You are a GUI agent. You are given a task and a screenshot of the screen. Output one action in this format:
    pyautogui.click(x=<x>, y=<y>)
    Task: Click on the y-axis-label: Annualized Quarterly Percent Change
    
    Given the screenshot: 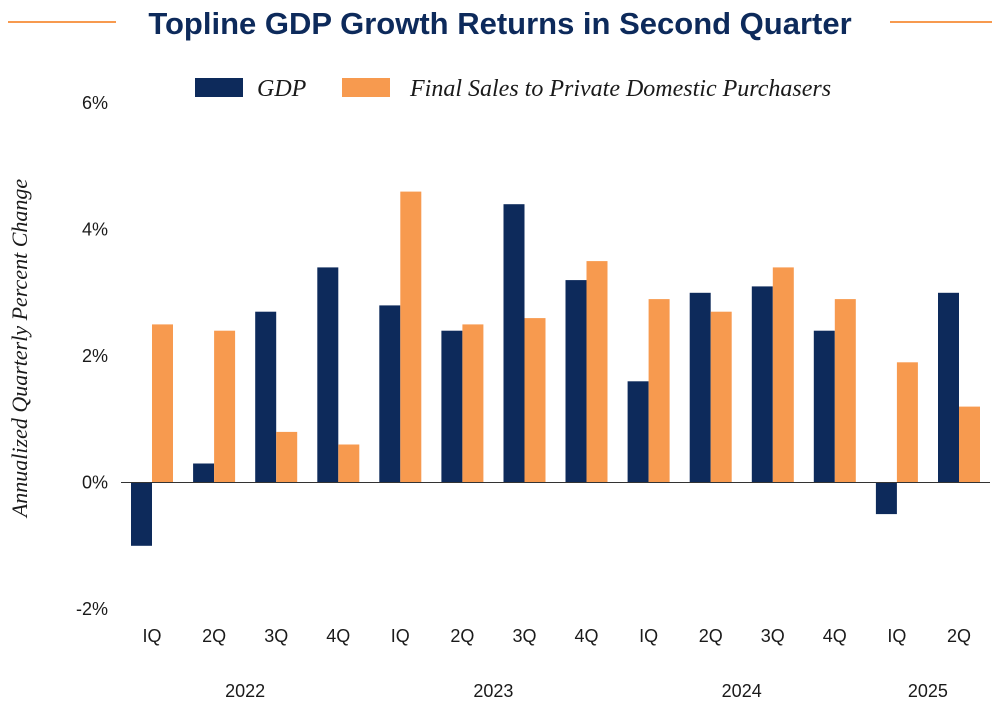 What is the action you would take?
    pyautogui.click(x=19, y=349)
    